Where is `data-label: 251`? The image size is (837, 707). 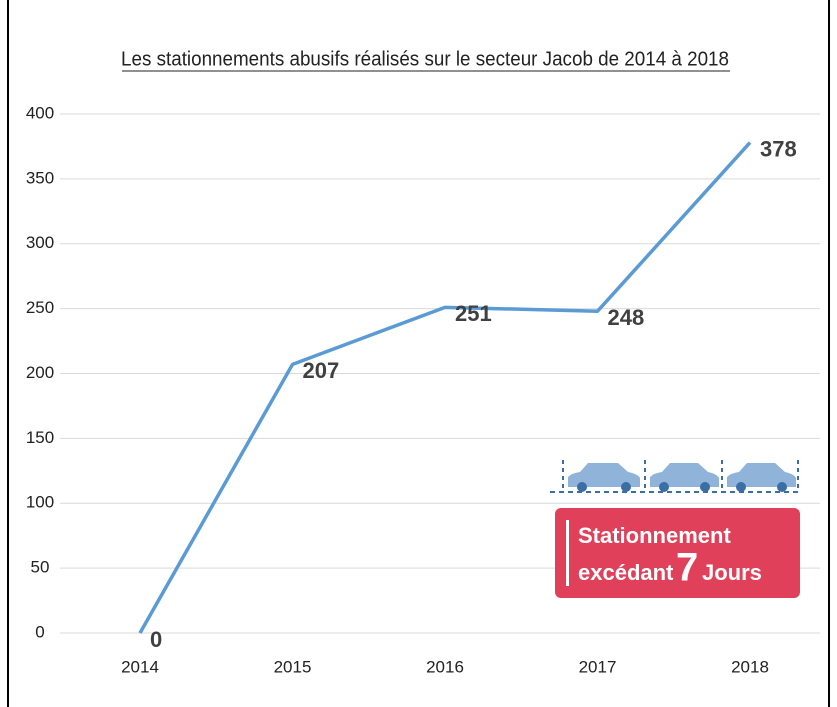
data-label: 251 is located at coordinates (473, 313).